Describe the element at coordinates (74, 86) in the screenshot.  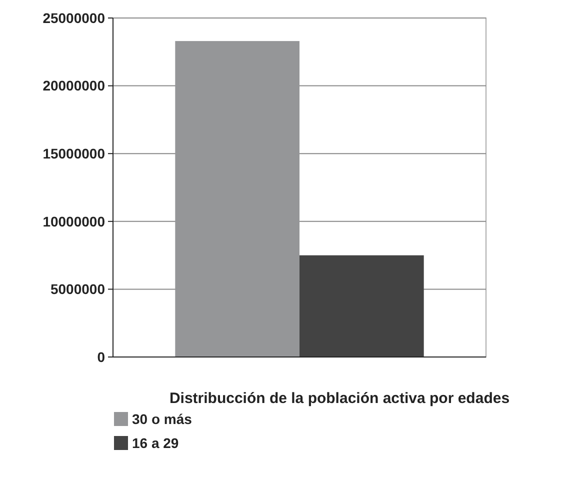
I see `y-tick-label: 20000000` at that location.